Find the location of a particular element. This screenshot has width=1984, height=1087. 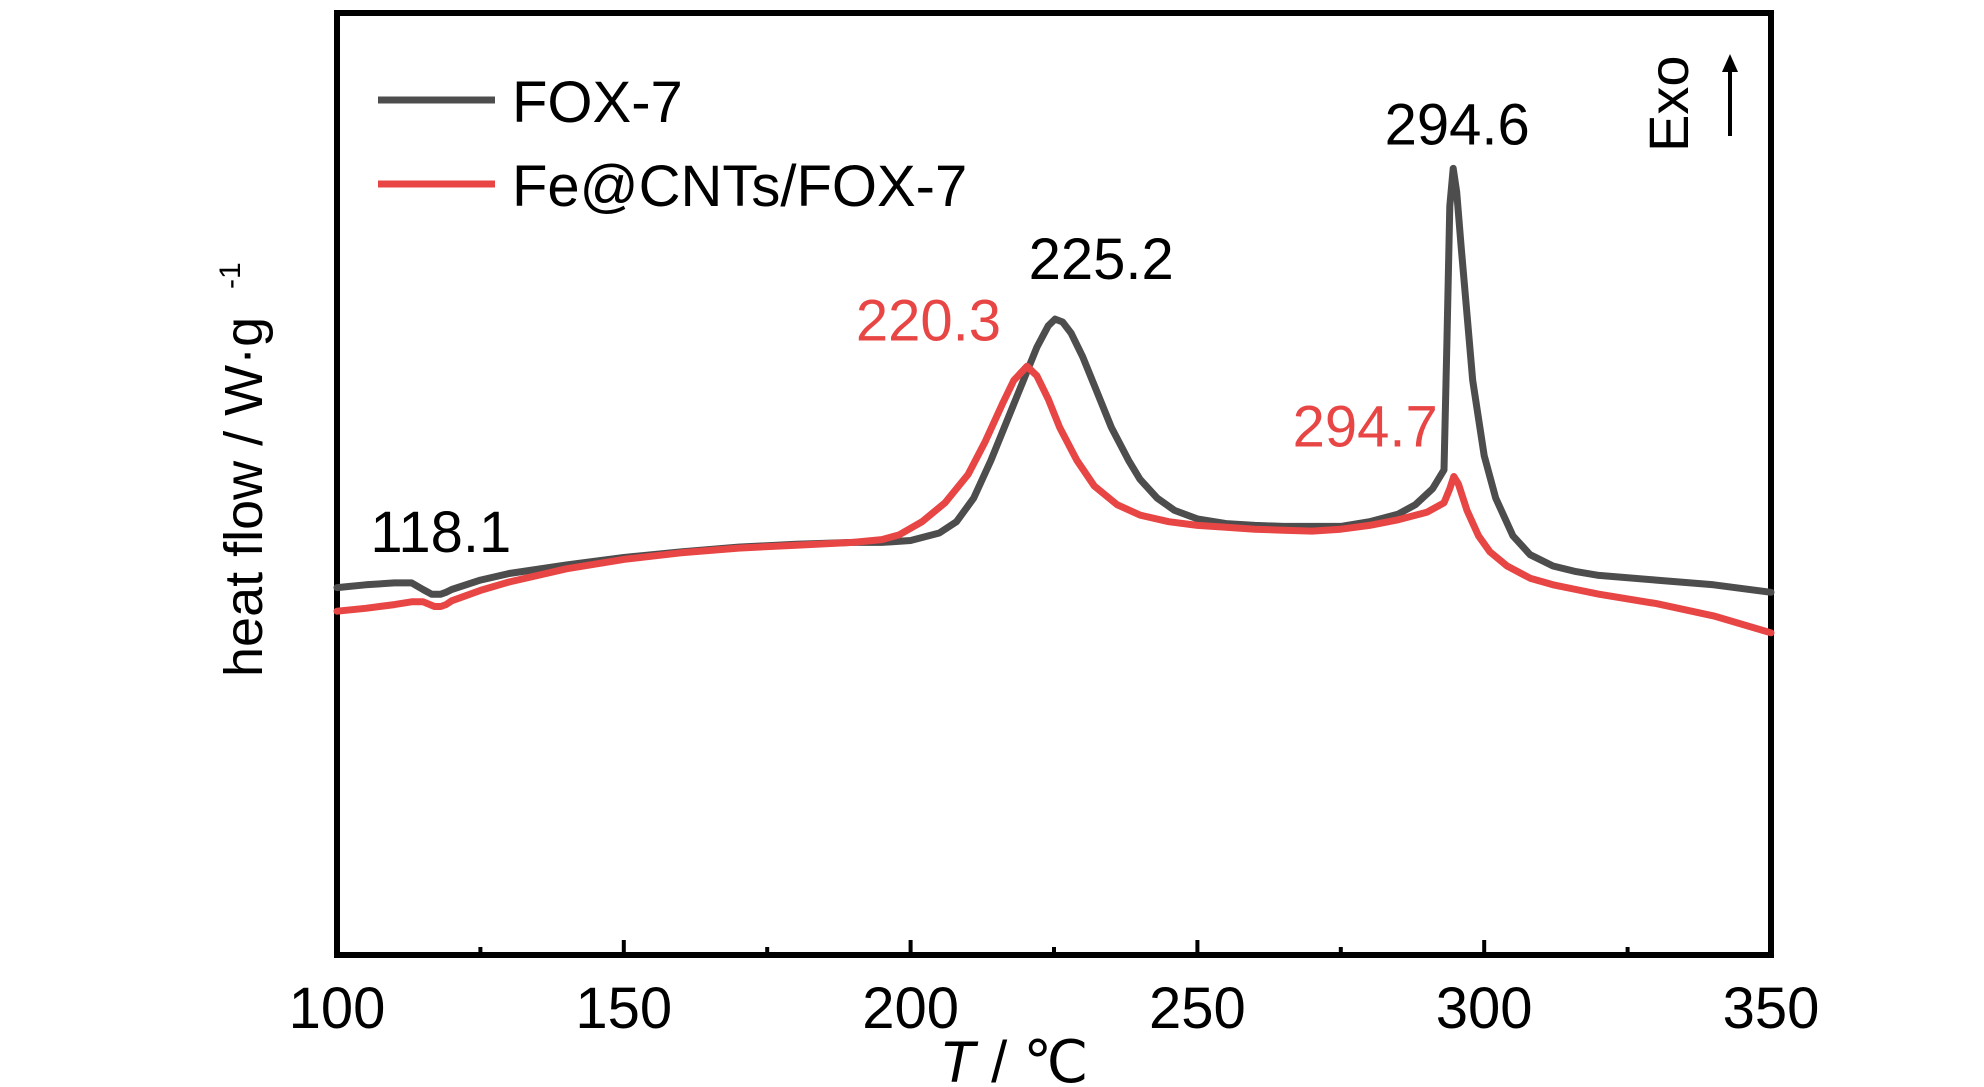

y-axis-label: heat flow / W·g -1 is located at coordinates (244, 469).